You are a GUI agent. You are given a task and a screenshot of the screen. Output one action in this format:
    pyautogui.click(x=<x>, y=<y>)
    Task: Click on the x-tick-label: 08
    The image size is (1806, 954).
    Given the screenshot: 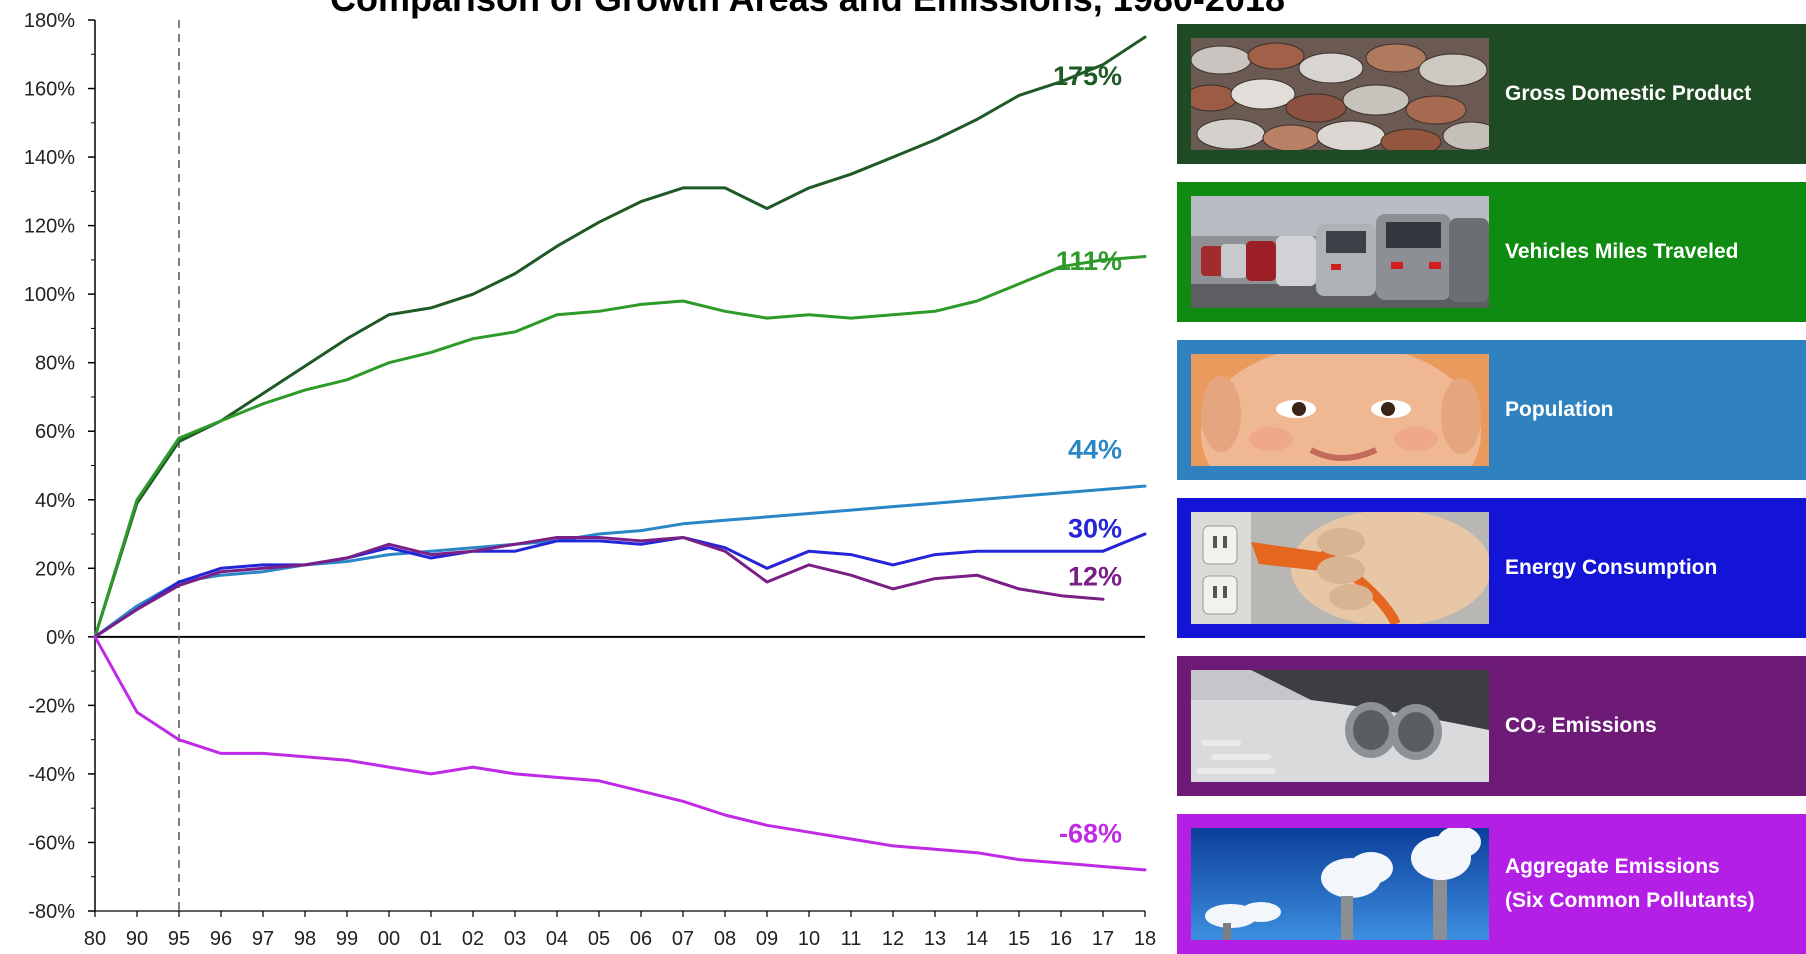 What is the action you would take?
    pyautogui.click(x=725, y=939)
    